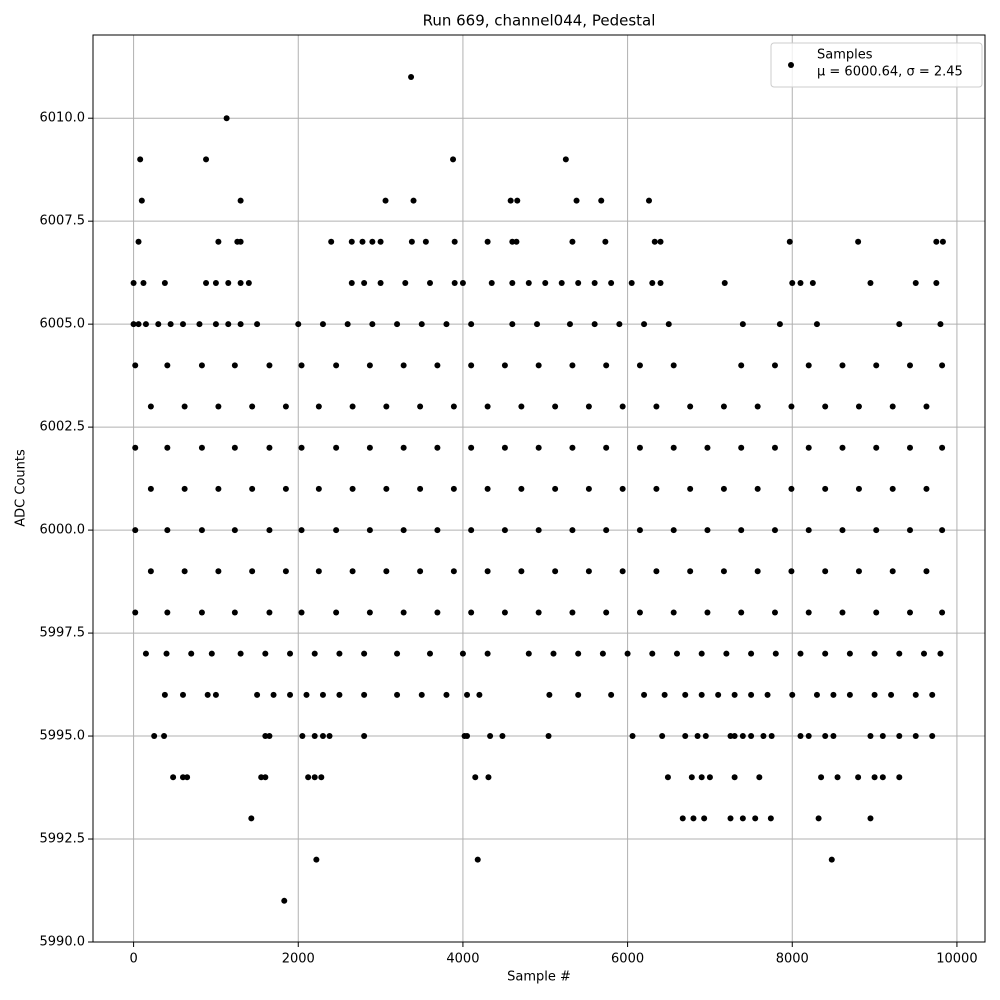 This screenshot has height=1000, width=1000. I want to click on y-tick-label: 6010.0, so click(63, 118).